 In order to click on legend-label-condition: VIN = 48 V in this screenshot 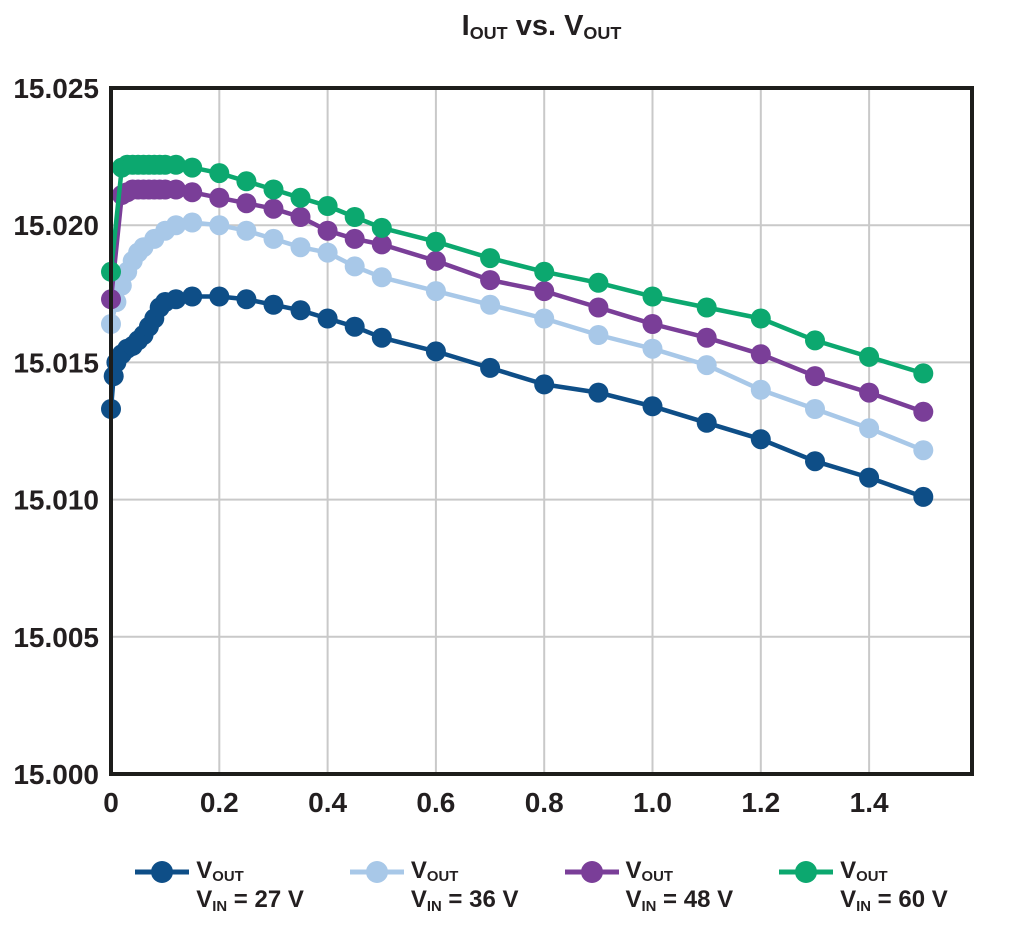, I will do `click(679, 900)`.